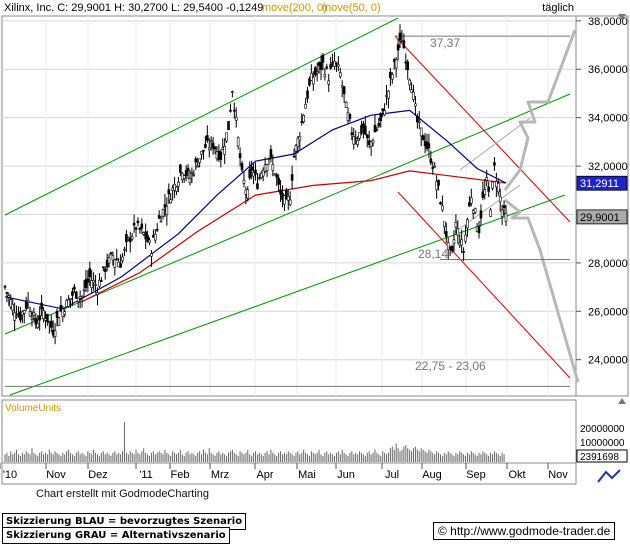 The image size is (630, 544). Describe the element at coordinates (516, 475) in the screenshot. I see `x-tick-label: Okt` at that location.